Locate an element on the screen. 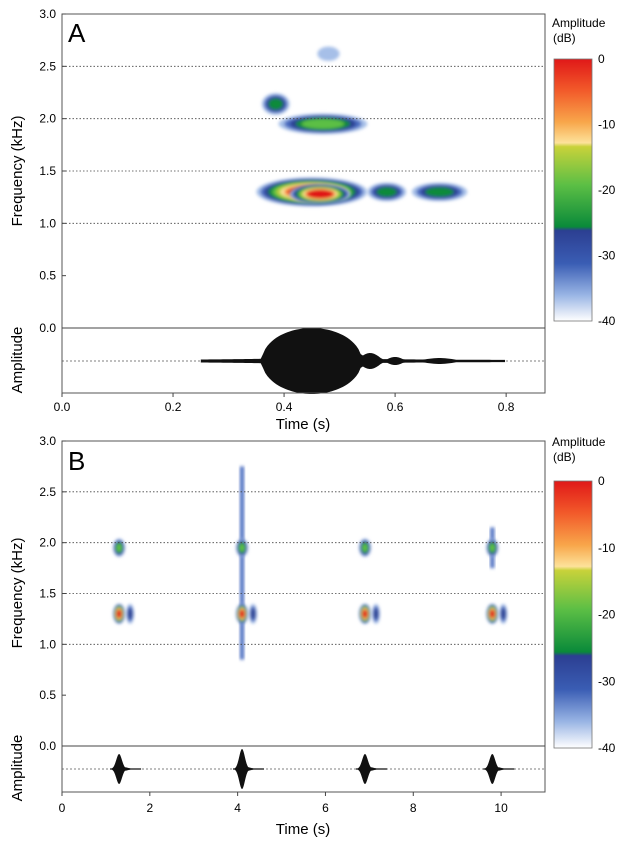  panel-b-gridlines is located at coordinates (303, 568).